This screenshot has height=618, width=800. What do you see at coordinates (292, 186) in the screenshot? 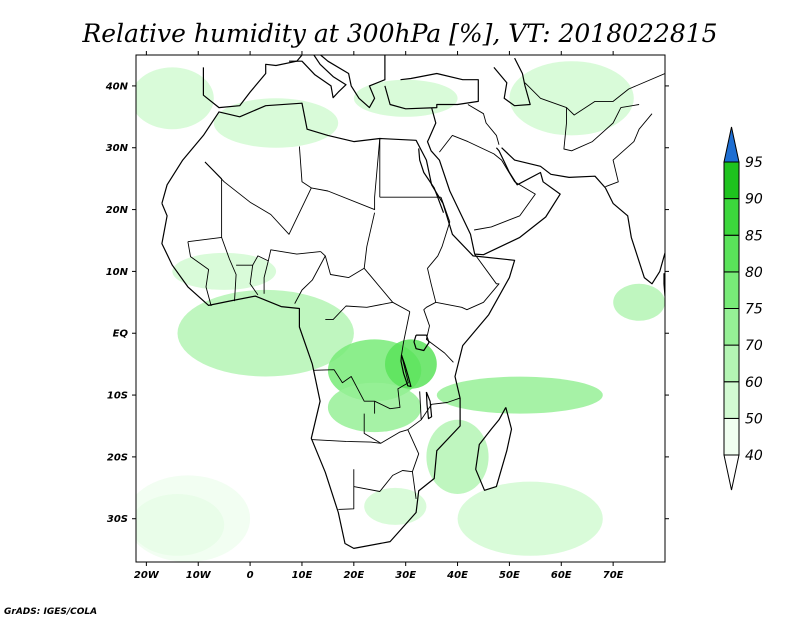
I see `border-maghreb-south` at bounding box center [292, 186].